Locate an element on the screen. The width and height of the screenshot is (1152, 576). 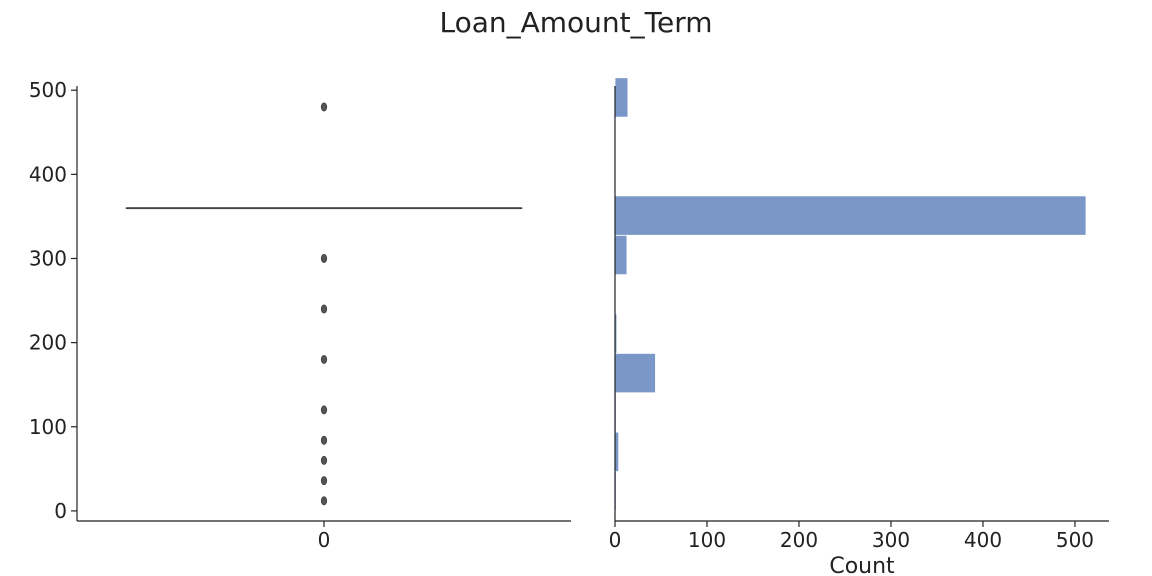
chart-title: Loan_Amount_Term is located at coordinates (576, 22).